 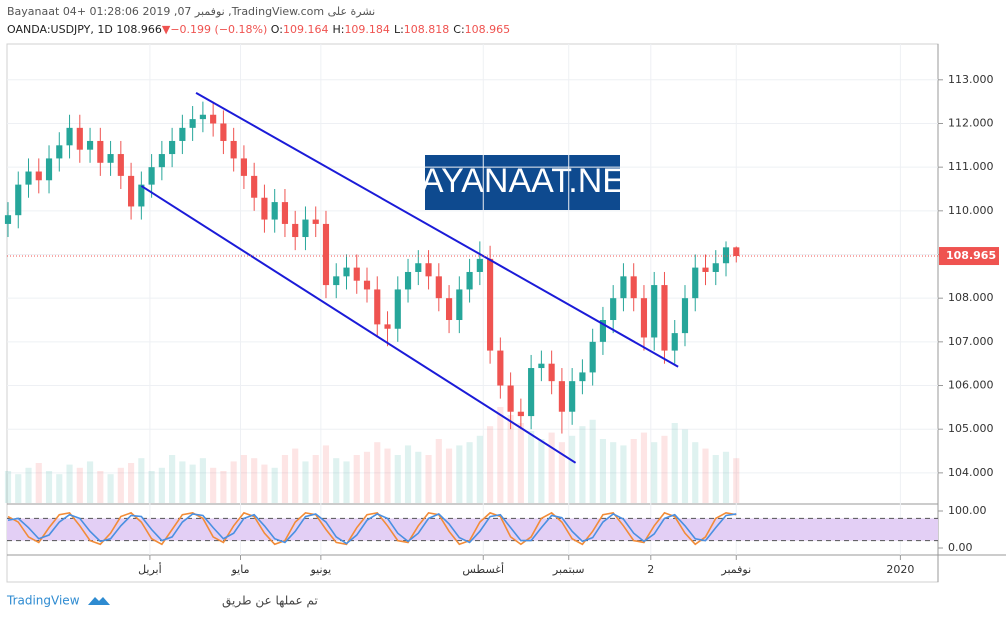 What do you see at coordinates (166, 29) in the screenshot?
I see `down-arrow: ▼` at bounding box center [166, 29].